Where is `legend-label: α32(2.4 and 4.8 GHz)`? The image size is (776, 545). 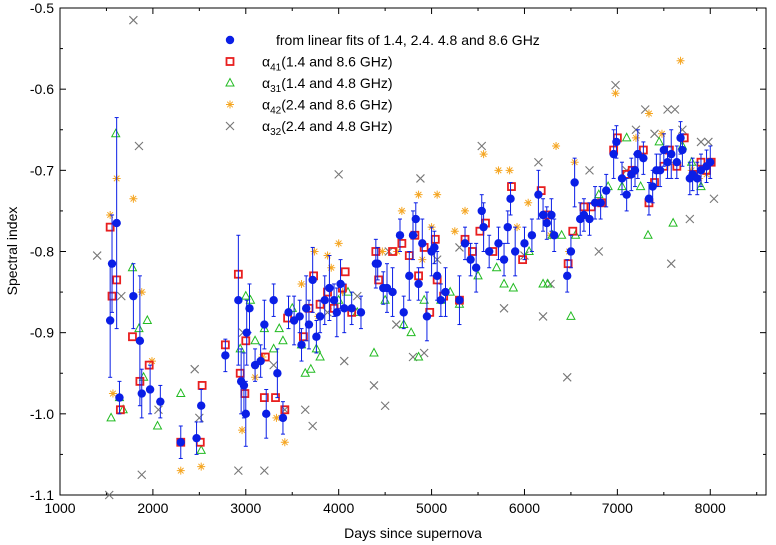
legend-label: α32(2.4 and 4.8 GHz) is located at coordinates (327, 128).